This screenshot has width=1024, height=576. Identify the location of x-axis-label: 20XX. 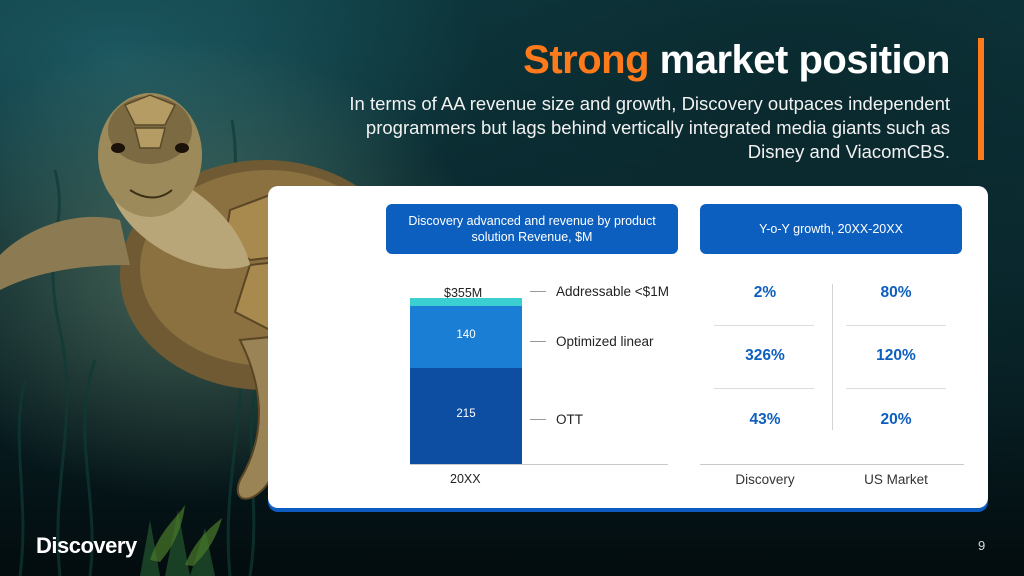
(465, 479).